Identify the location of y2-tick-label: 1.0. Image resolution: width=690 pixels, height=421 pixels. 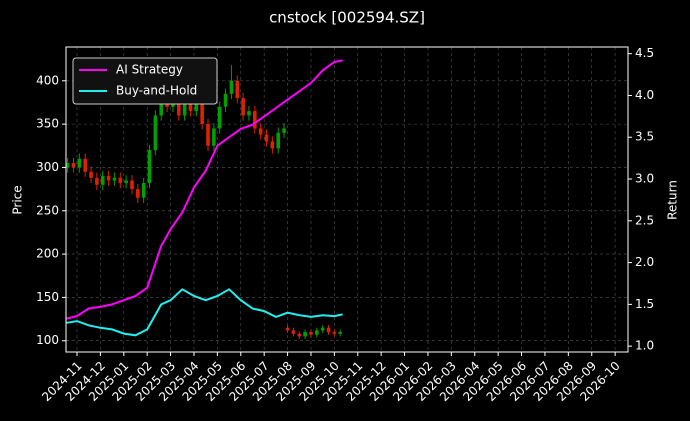
(644, 346).